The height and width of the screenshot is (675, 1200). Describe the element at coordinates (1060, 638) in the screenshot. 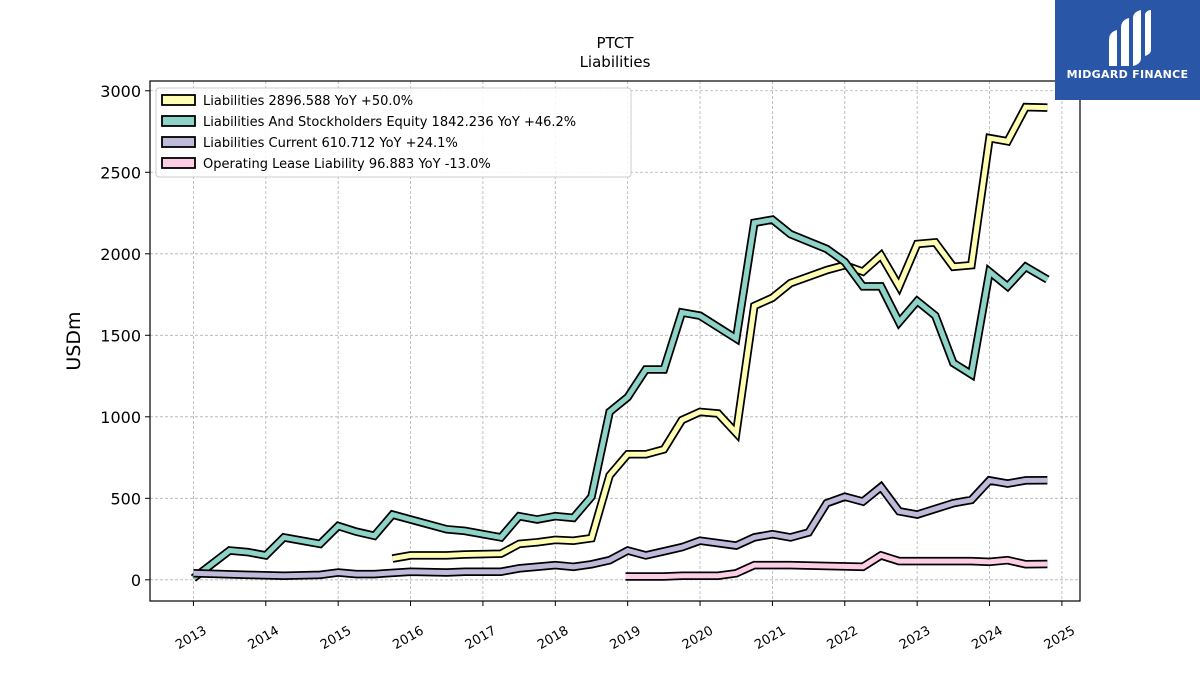

I see `x-tick-label: 2025` at that location.